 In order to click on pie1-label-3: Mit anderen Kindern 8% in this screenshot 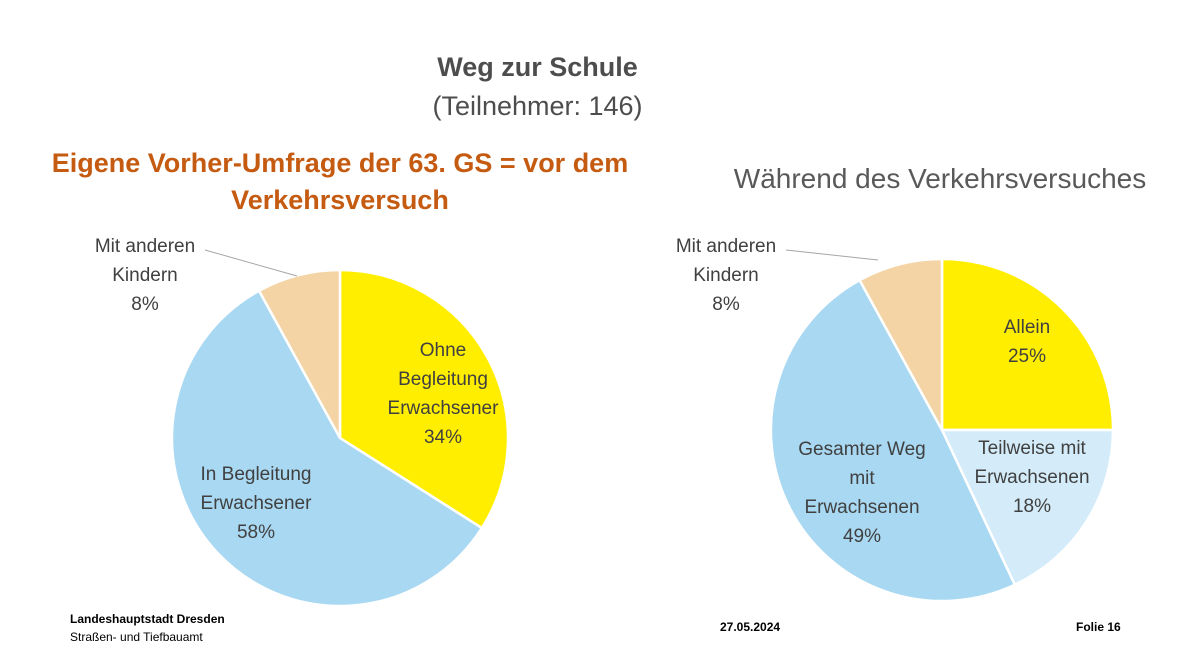, I will do `click(145, 275)`.